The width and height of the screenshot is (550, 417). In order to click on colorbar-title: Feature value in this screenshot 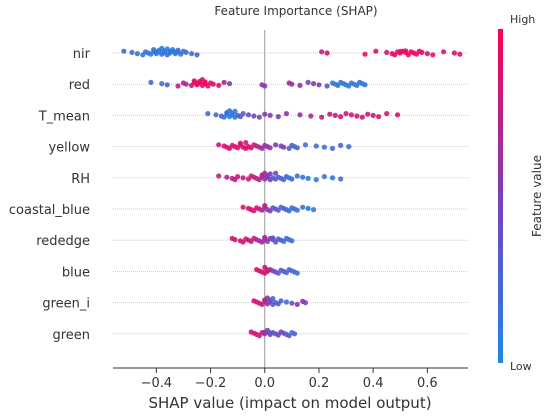, I will do `click(537, 196)`.